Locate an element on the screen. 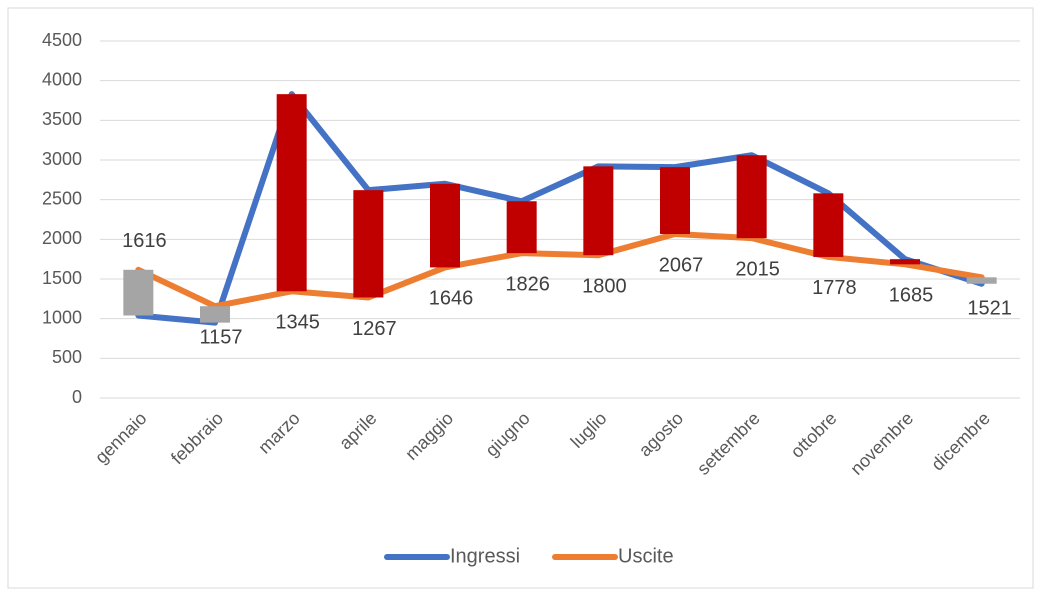  data-label: 1616 is located at coordinates (144, 241).